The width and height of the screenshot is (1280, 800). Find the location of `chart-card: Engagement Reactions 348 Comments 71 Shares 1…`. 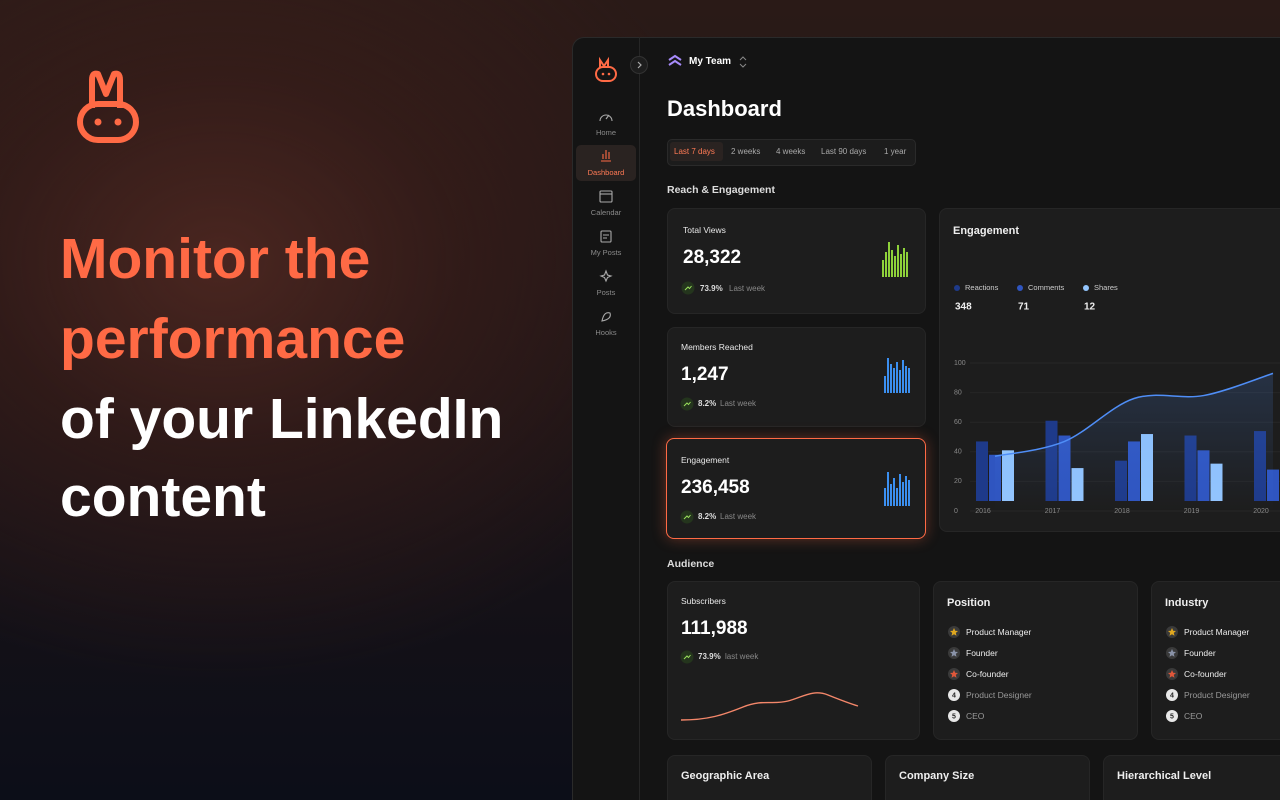

chart-card: Engagement Reactions 348 Comments 71 Shares 1… is located at coordinates (1109, 370).